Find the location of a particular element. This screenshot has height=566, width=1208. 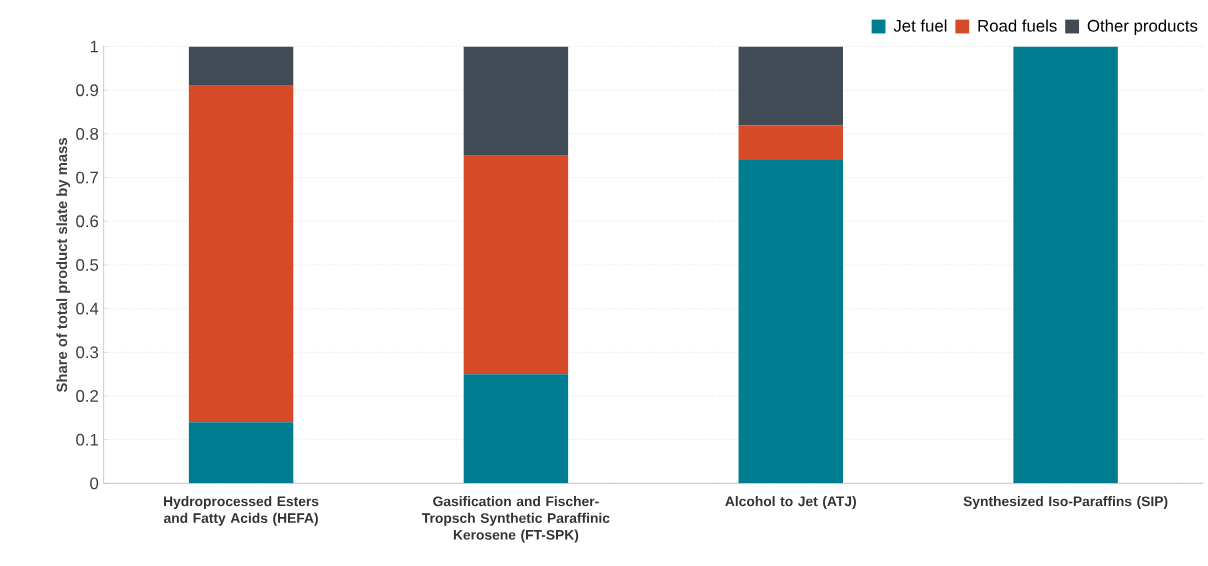

y-tick-label: 0.9 is located at coordinates (87, 90).